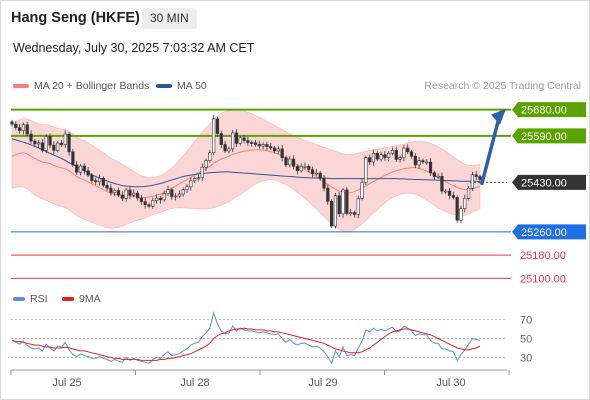 The height and width of the screenshot is (400, 590). What do you see at coordinates (526, 340) in the screenshot?
I see `rsi-tick-label: 50` at bounding box center [526, 340].